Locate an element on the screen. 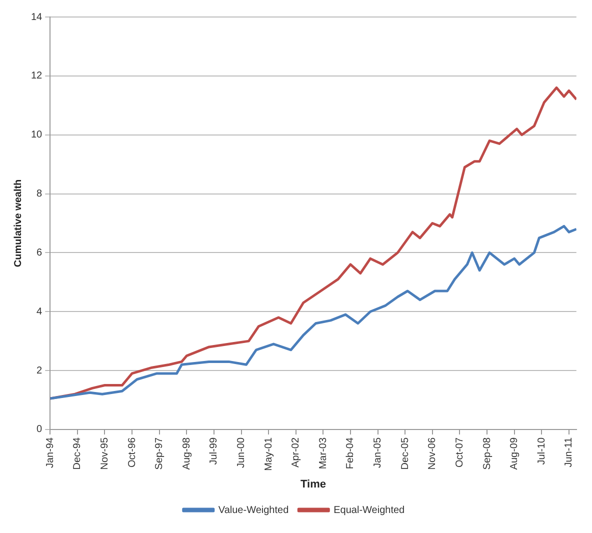 The image size is (592, 533). x-tick-label: Nov-95 is located at coordinates (104, 453).